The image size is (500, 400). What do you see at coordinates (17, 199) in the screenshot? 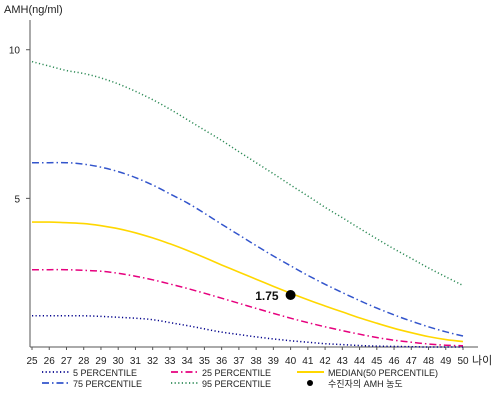
I see `y-tick-label: 5` at bounding box center [17, 199].